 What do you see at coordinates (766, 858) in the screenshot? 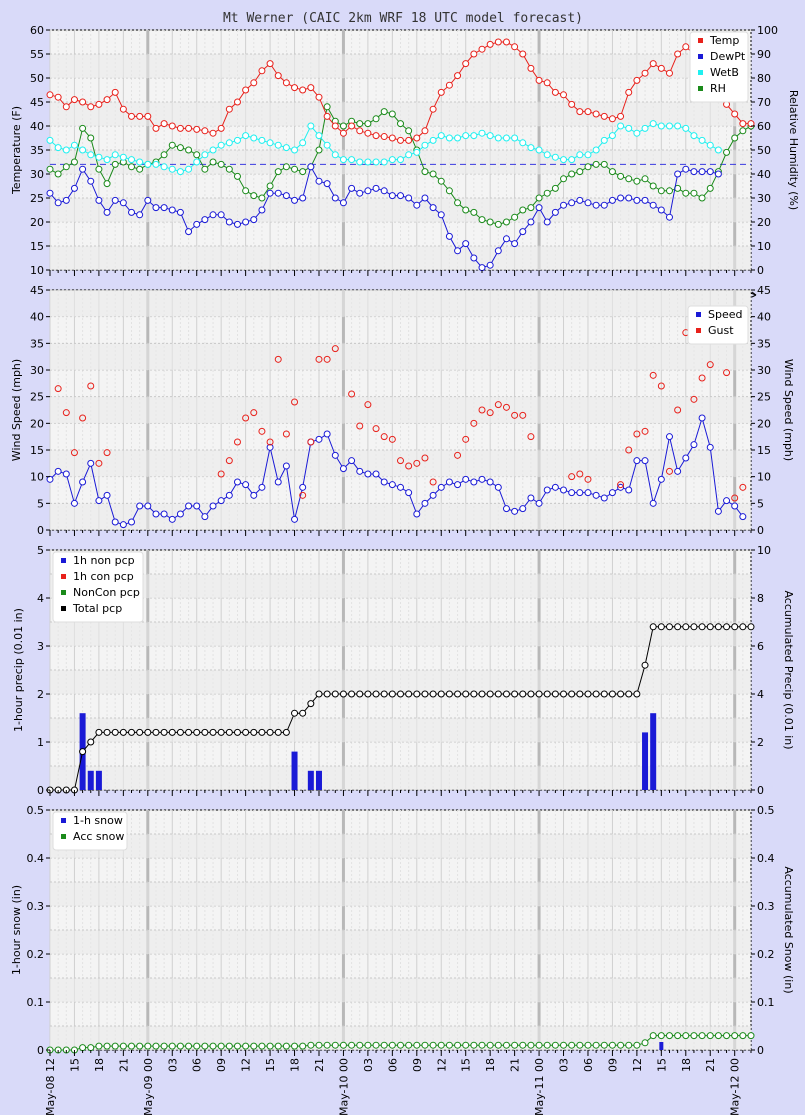
I see `snow-acc-ytick-label: 0.4` at bounding box center [766, 858].